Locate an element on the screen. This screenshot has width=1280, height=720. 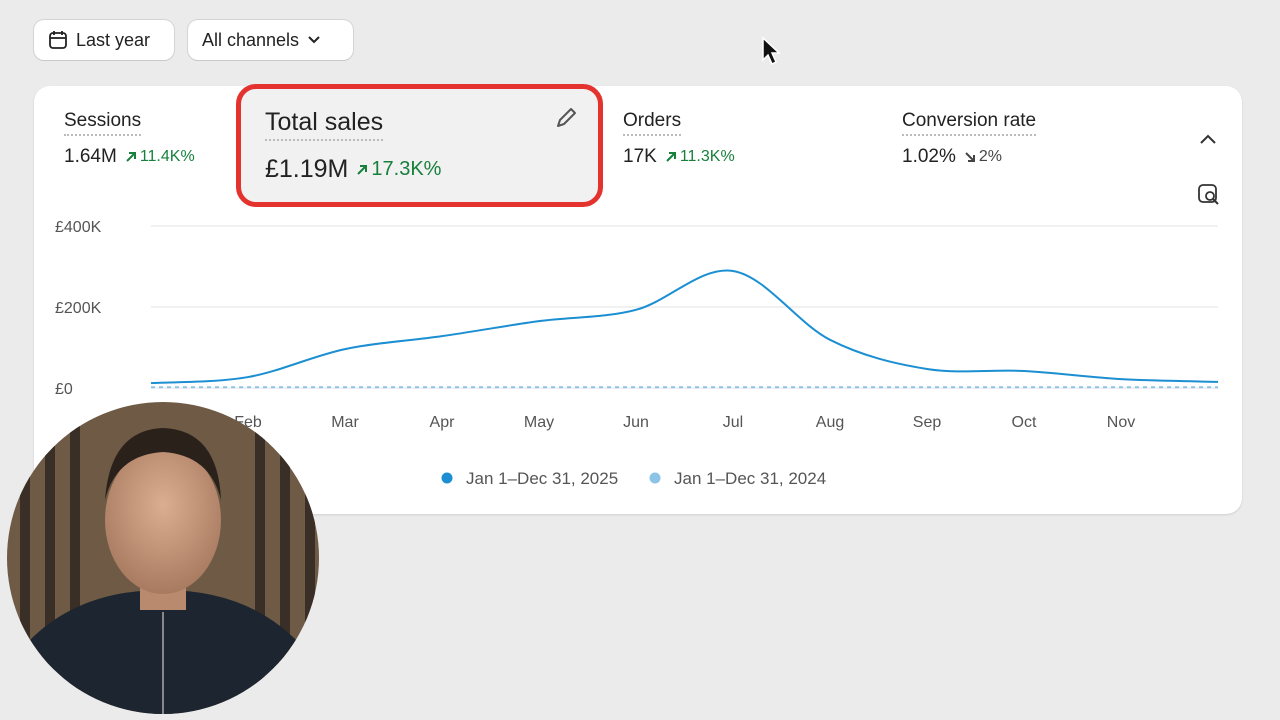
y-tick-label: £200K is located at coordinates (78, 308).